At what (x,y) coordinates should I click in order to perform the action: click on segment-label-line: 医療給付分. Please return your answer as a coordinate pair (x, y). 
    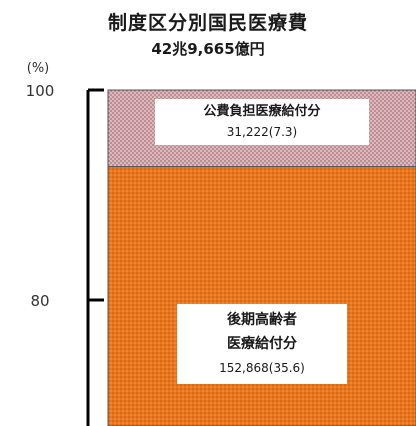
    Looking at the image, I should click on (262, 344).